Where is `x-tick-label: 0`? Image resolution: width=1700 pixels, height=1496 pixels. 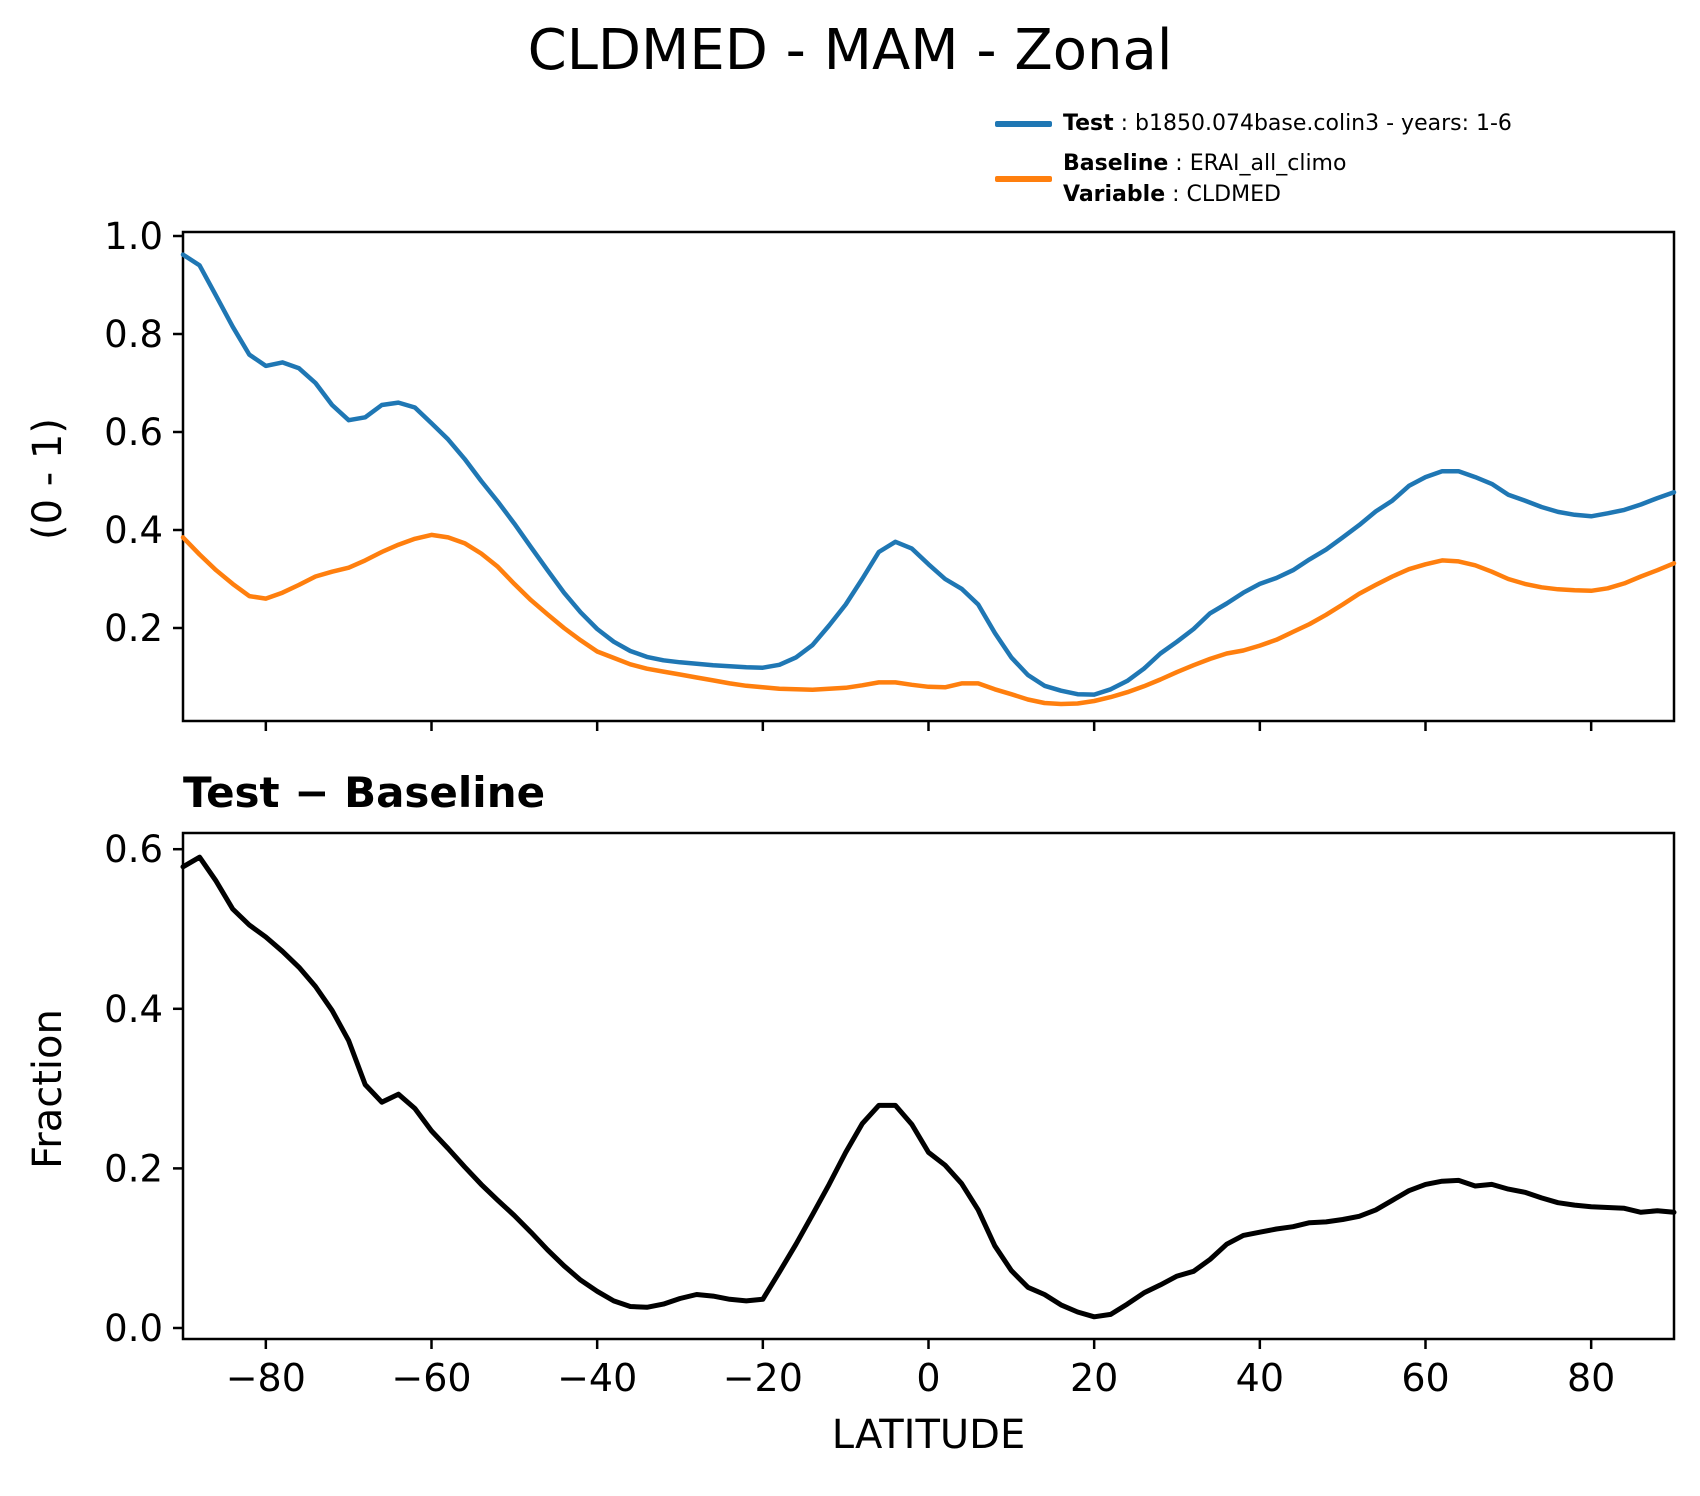 x-tick-label: 0 is located at coordinates (928, 1378).